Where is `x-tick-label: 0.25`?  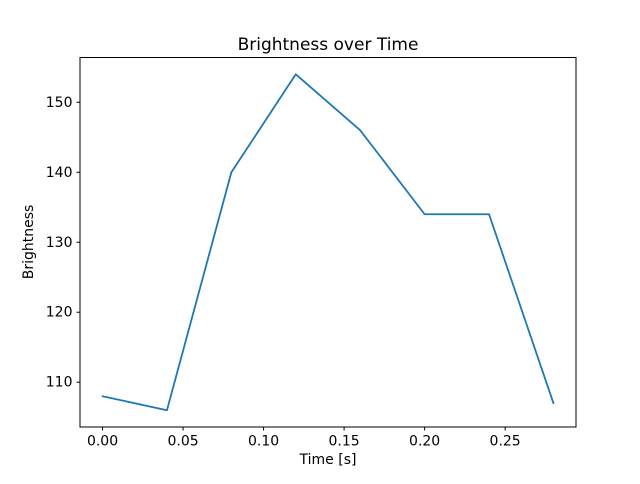
x-tick-label: 0.25 is located at coordinates (505, 442).